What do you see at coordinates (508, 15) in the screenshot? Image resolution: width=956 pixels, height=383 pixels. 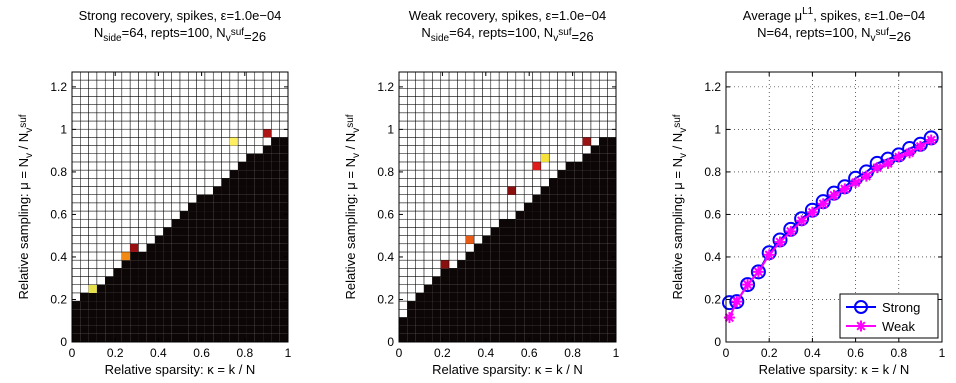 I see `chart-title-line-1: Weak recovery, spikes, ε=1.0e−04` at bounding box center [508, 15].